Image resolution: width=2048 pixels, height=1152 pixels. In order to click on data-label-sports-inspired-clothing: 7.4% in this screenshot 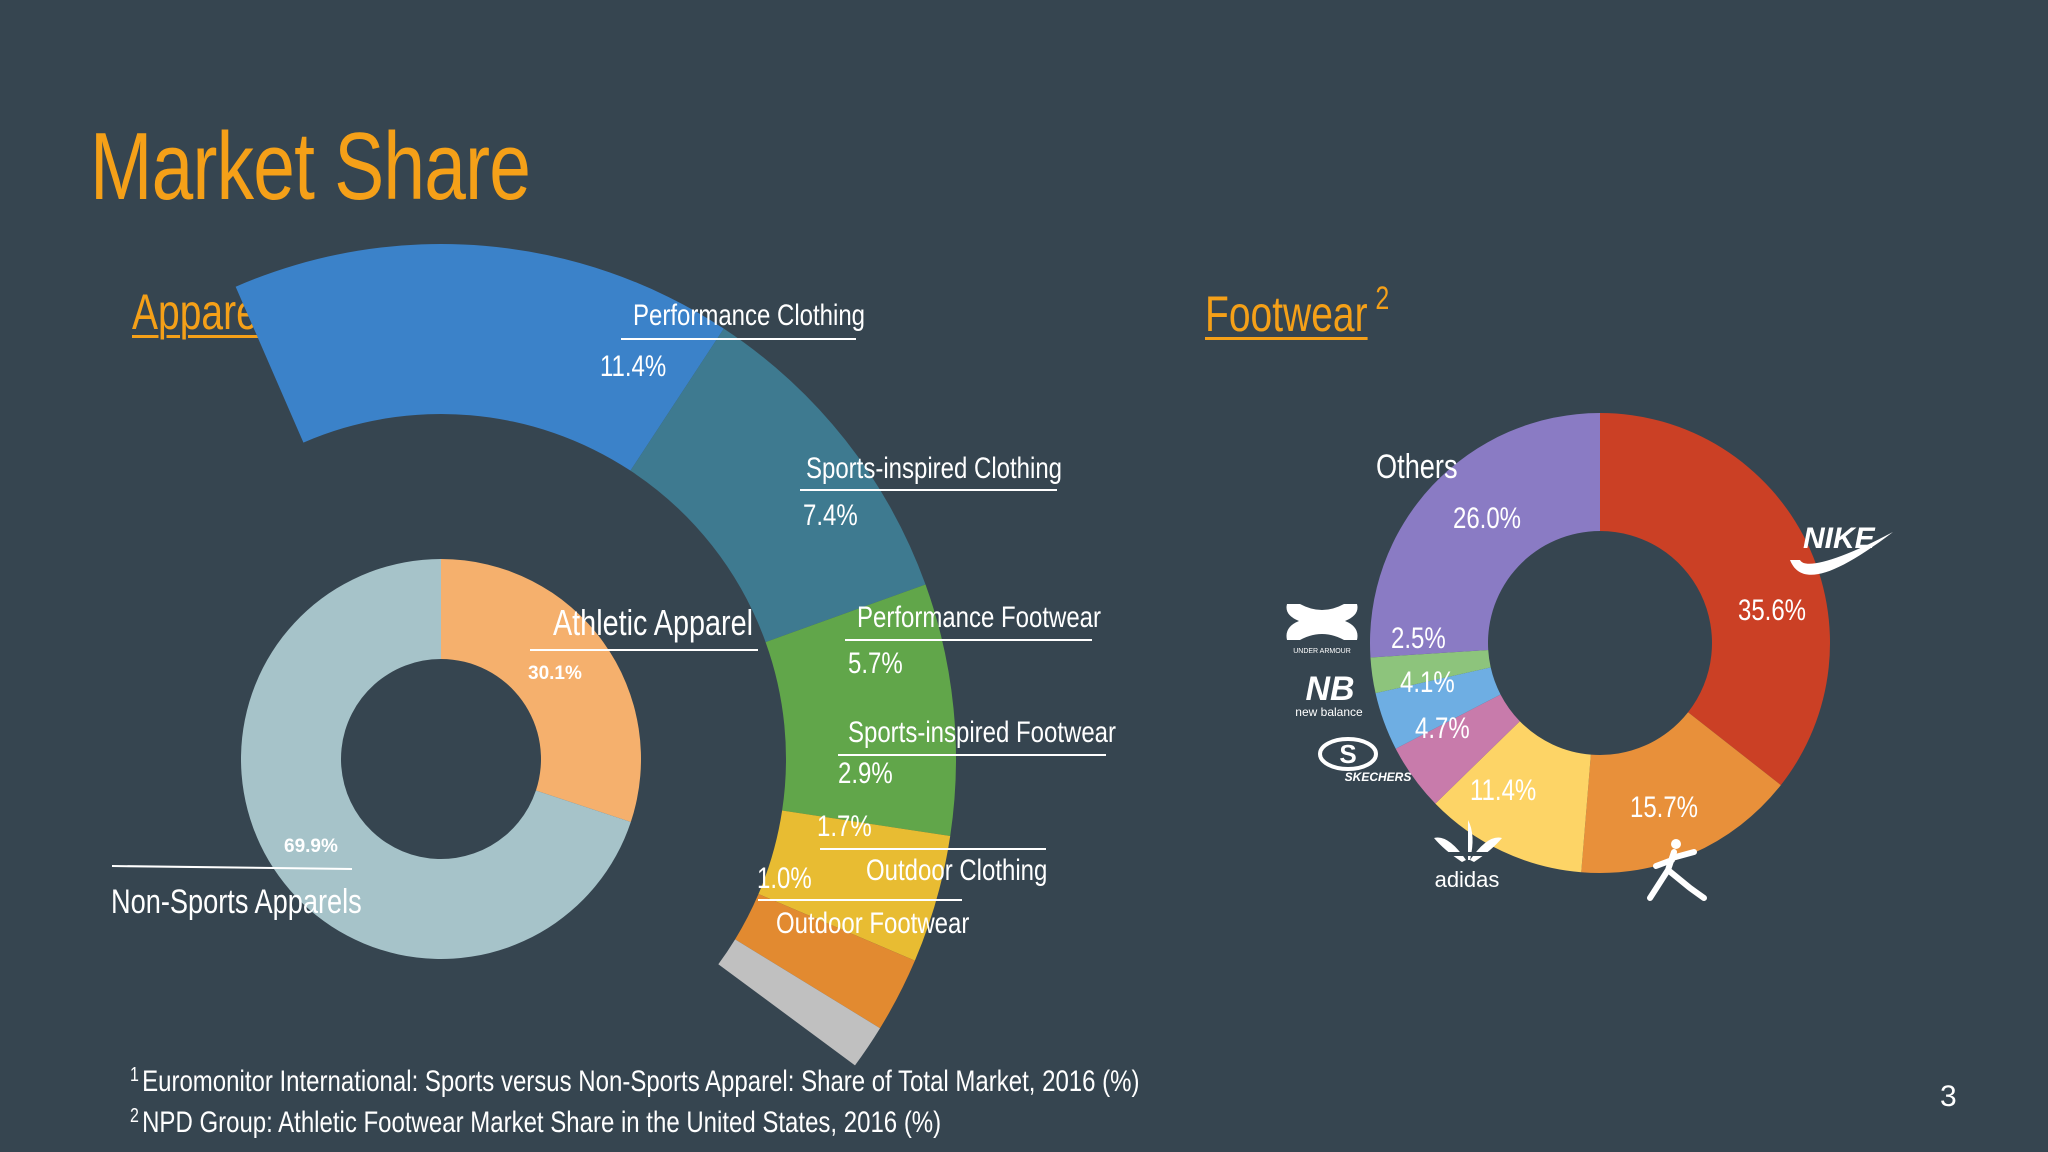, I will do `click(830, 514)`.